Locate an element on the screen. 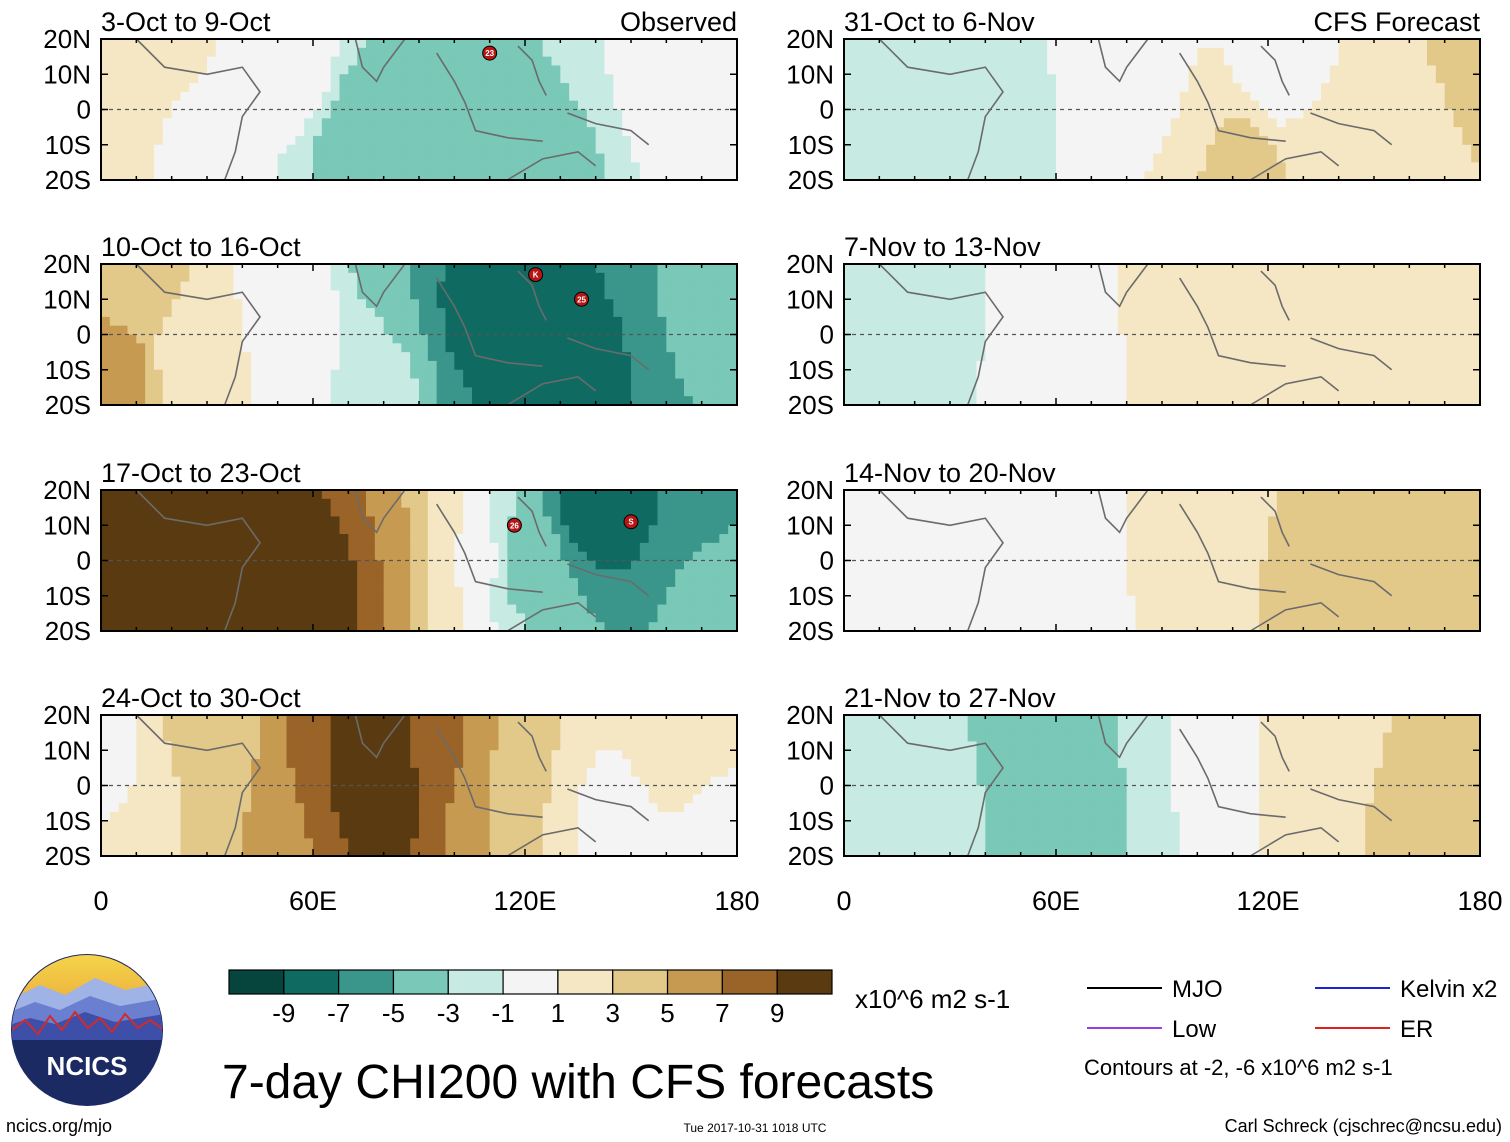 The image size is (1510, 1142). y-tick-label: 20S is located at coordinates (68, 180).